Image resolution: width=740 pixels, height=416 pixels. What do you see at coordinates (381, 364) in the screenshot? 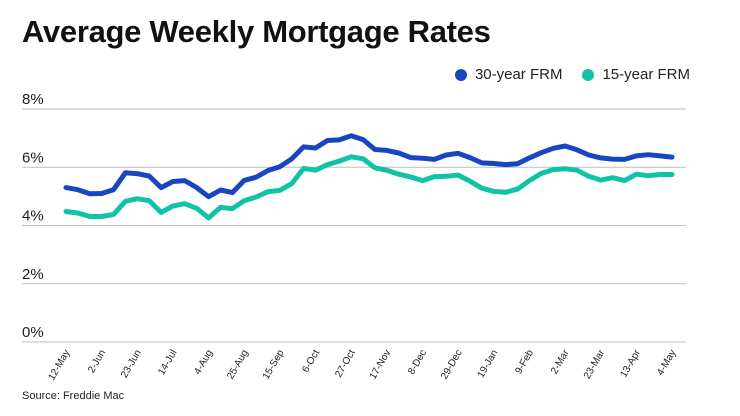
I see `x-tick-label: 17-Nov` at bounding box center [381, 364].